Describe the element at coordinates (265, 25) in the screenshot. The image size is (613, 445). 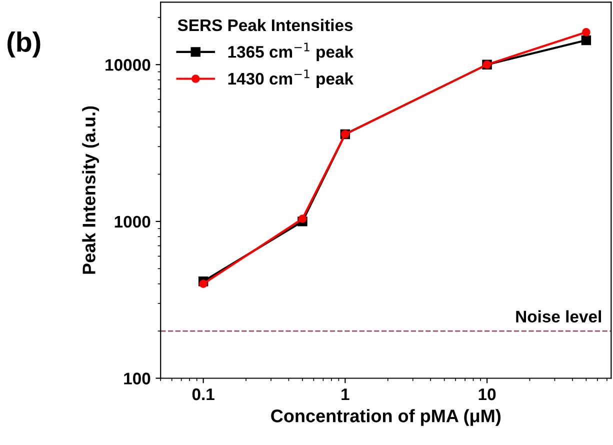
I see `legend-title: SERS Peak Intensities` at that location.